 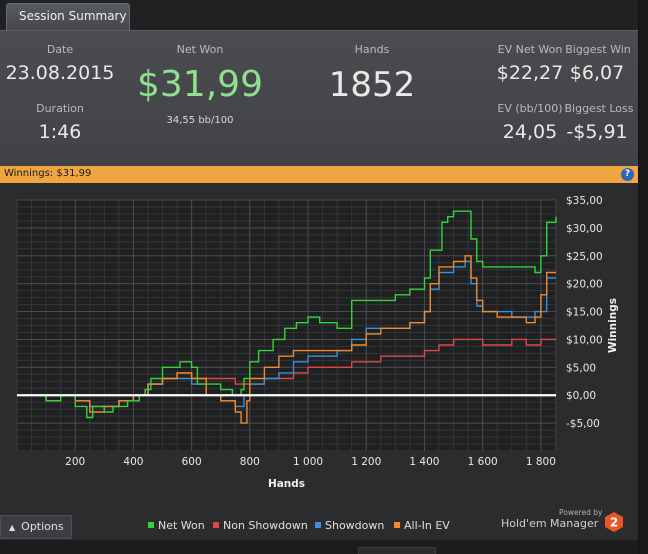 I want to click on tab-bar: Session Summary, so click(x=319, y=15).